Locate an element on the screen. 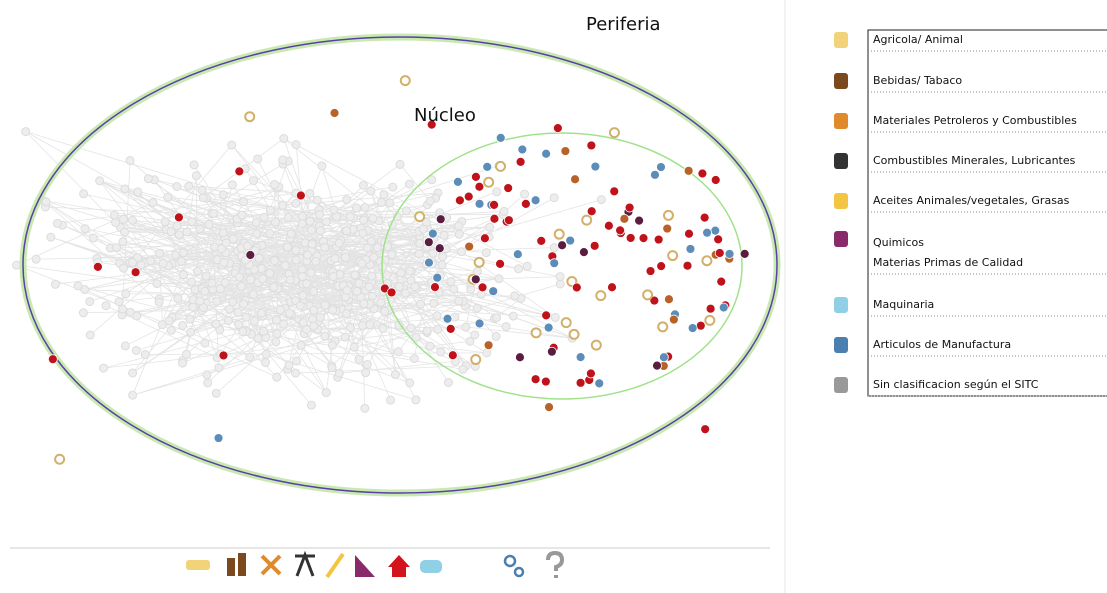  legend-icon is located at coordinates (841, 385).